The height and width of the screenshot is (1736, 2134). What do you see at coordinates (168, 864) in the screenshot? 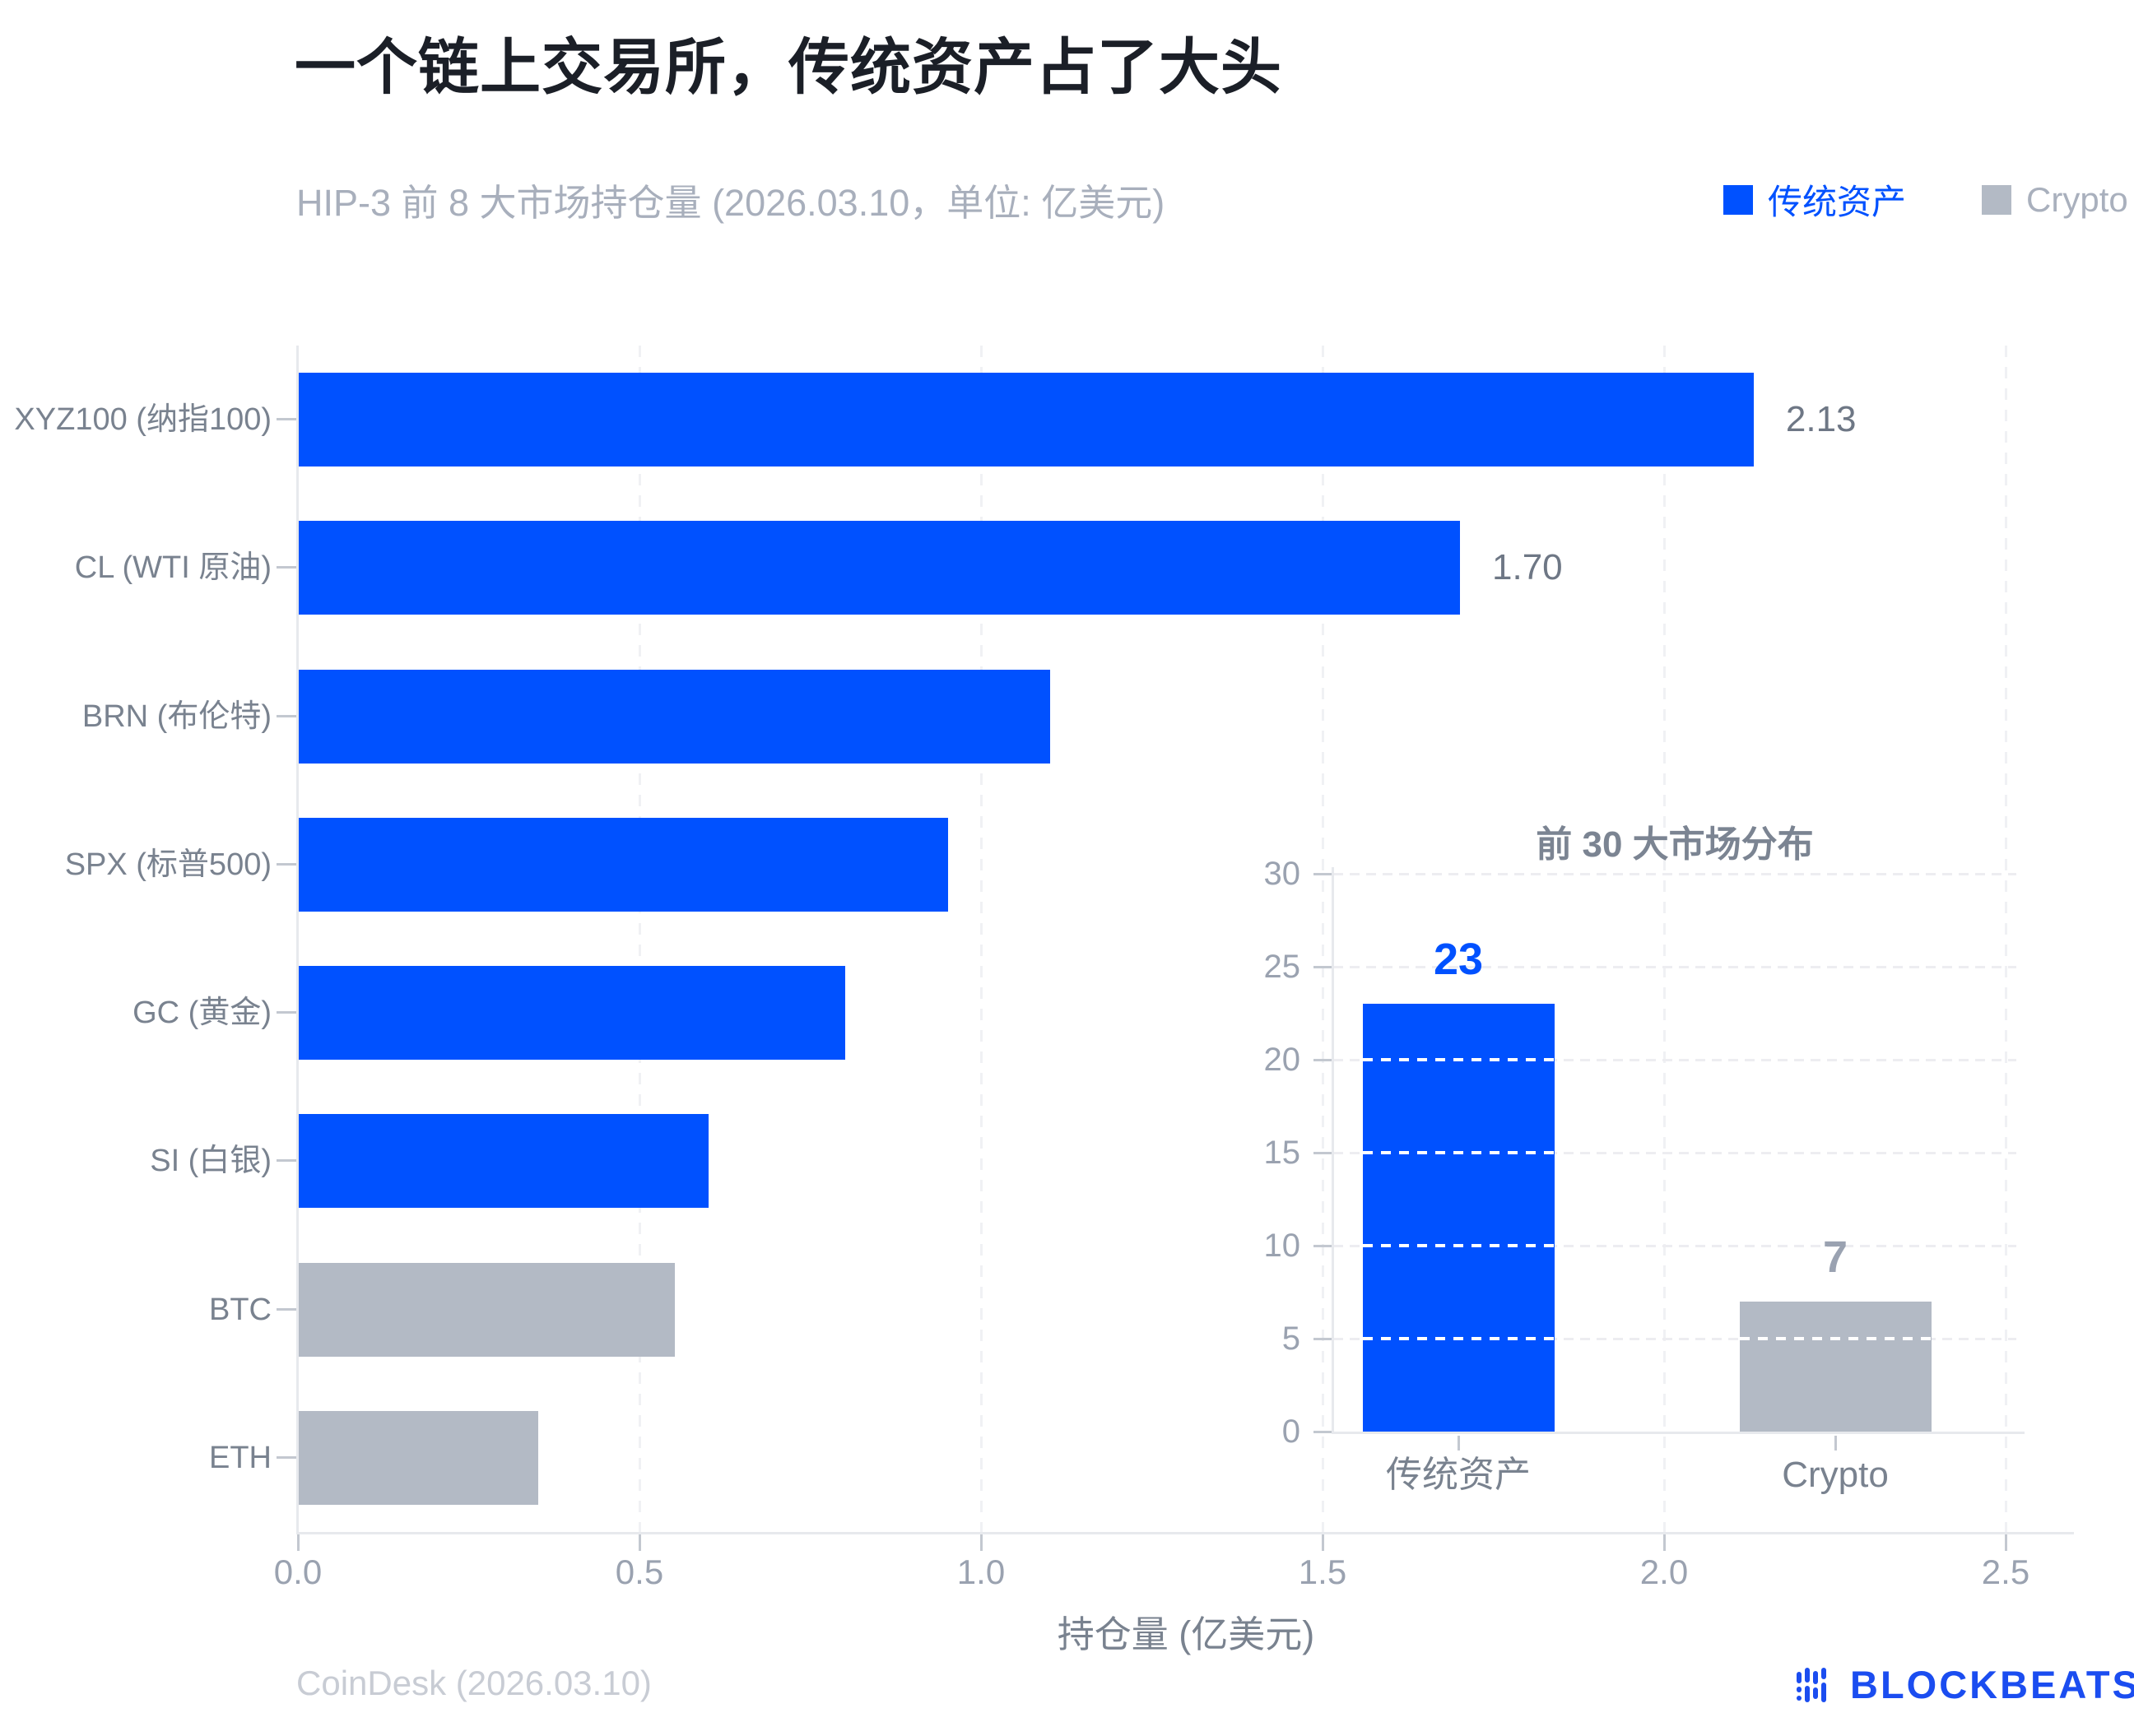
I see `category-label-spx: SPX (标普500)` at bounding box center [168, 864].